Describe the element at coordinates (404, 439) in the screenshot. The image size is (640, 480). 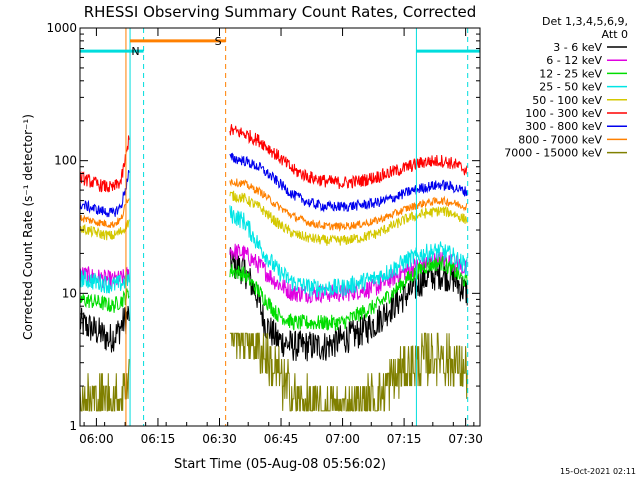
I see `x-tick-label-6: 07:15` at that location.